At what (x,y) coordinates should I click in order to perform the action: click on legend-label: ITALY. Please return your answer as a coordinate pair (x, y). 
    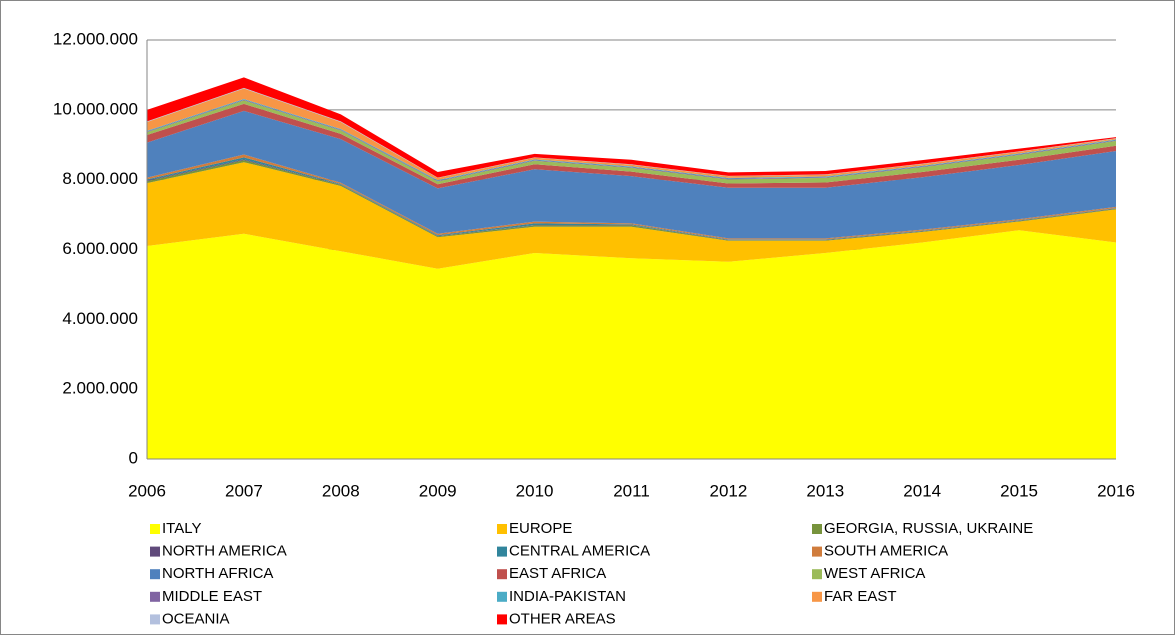
    Looking at the image, I should click on (181, 528).